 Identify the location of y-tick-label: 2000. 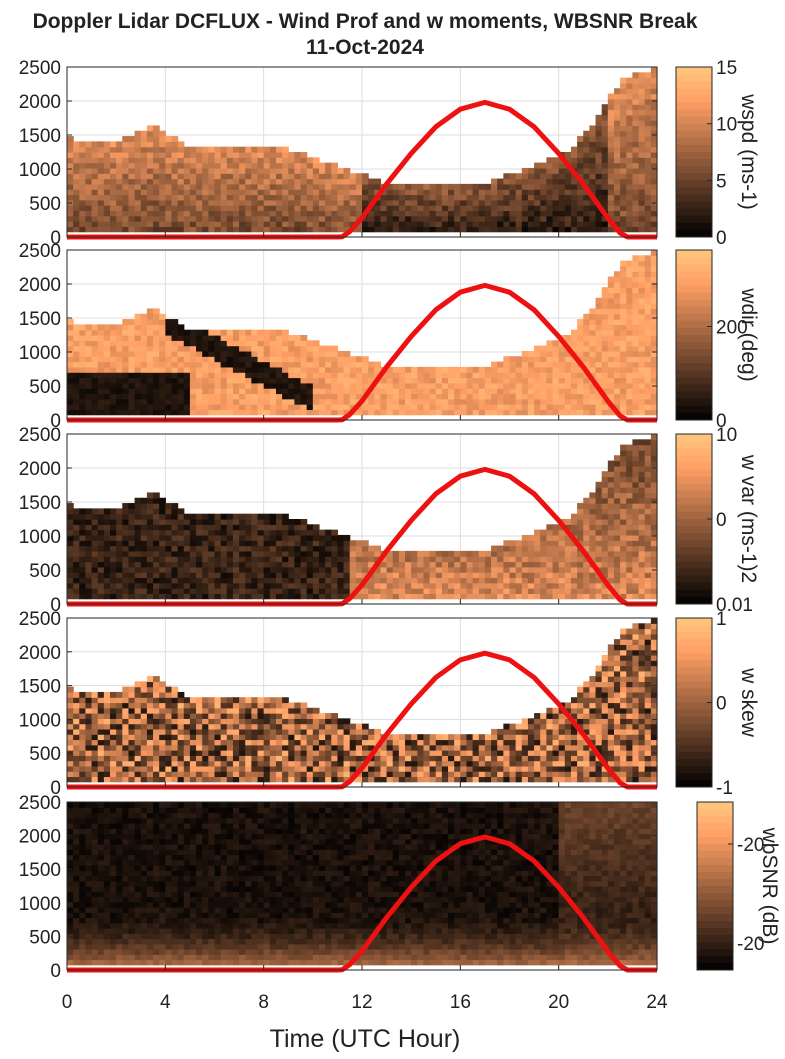
(40, 102).